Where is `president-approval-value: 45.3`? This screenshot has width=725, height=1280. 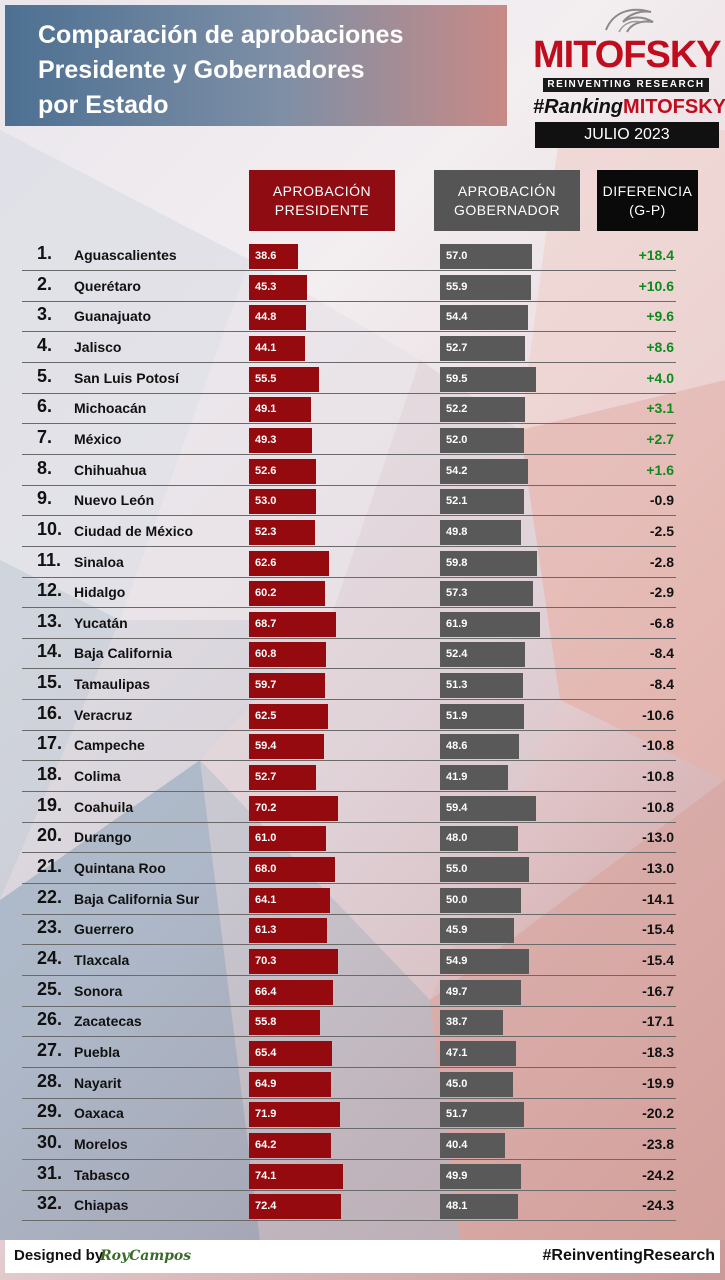
president-approval-value: 45.3 is located at coordinates (266, 286).